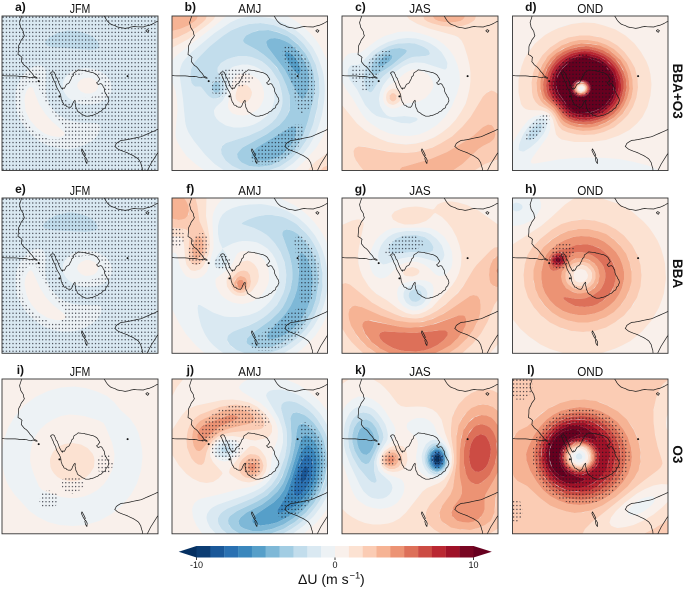 The width and height of the screenshot is (685, 592). Describe the element at coordinates (190, 370) in the screenshot. I see `svg-text: j)` at that location.